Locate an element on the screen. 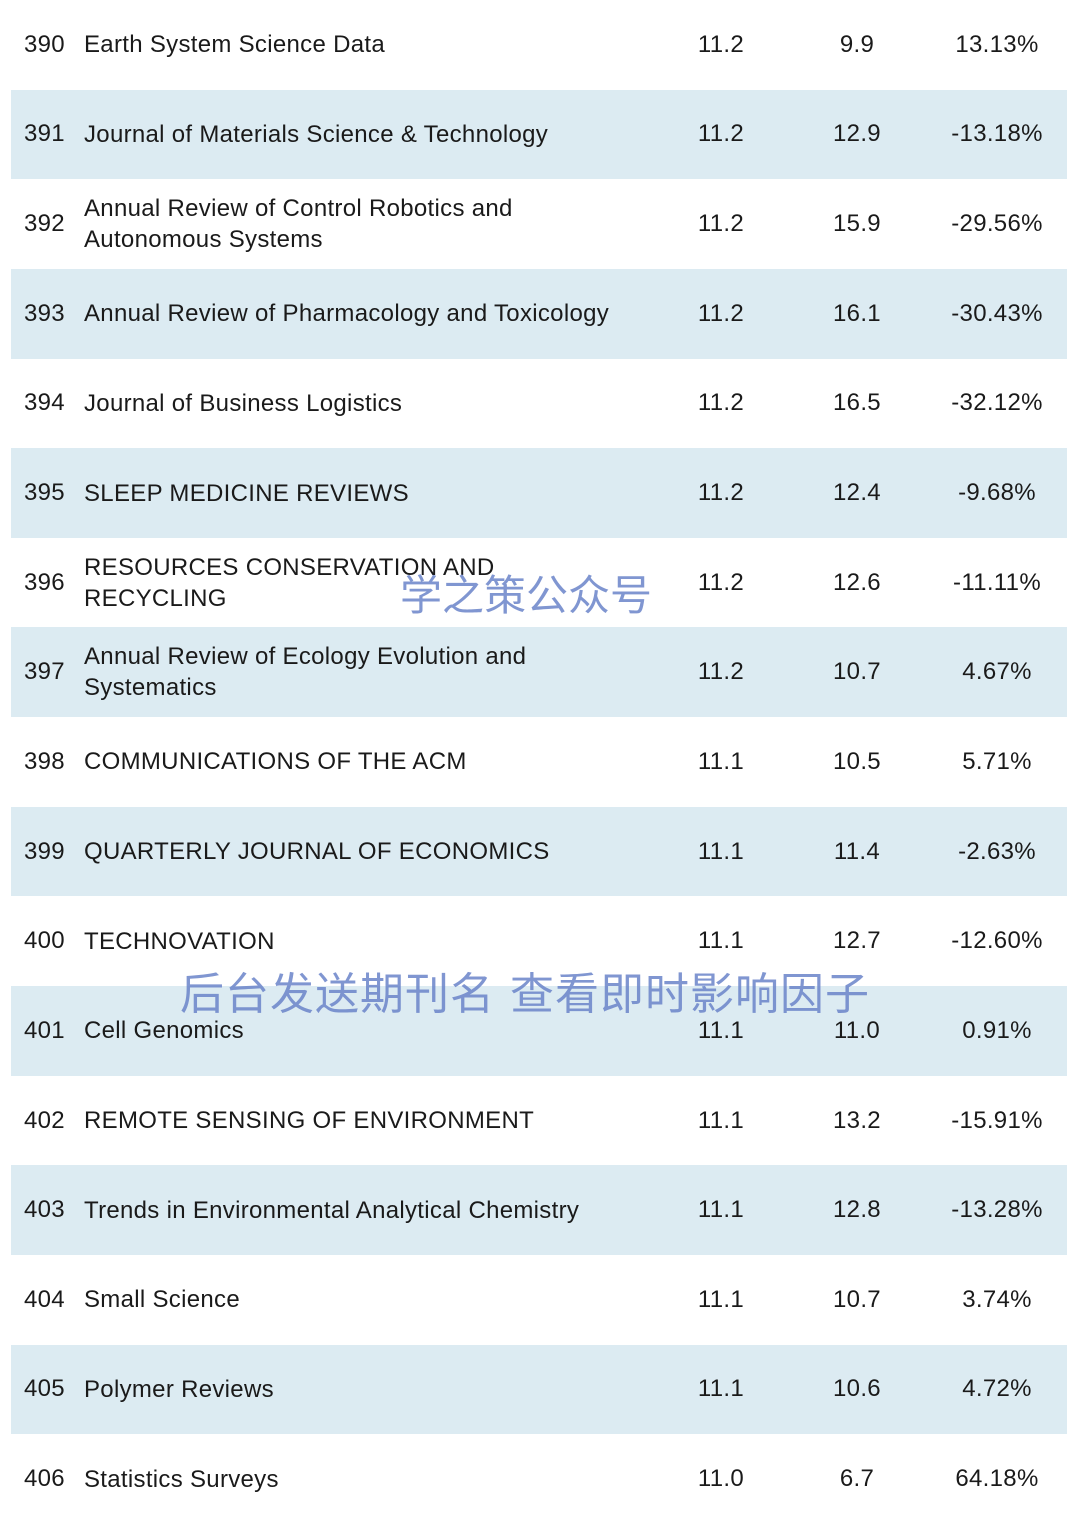 The width and height of the screenshot is (1080, 1527). change-percent-cell: -11.11% is located at coordinates (997, 582).